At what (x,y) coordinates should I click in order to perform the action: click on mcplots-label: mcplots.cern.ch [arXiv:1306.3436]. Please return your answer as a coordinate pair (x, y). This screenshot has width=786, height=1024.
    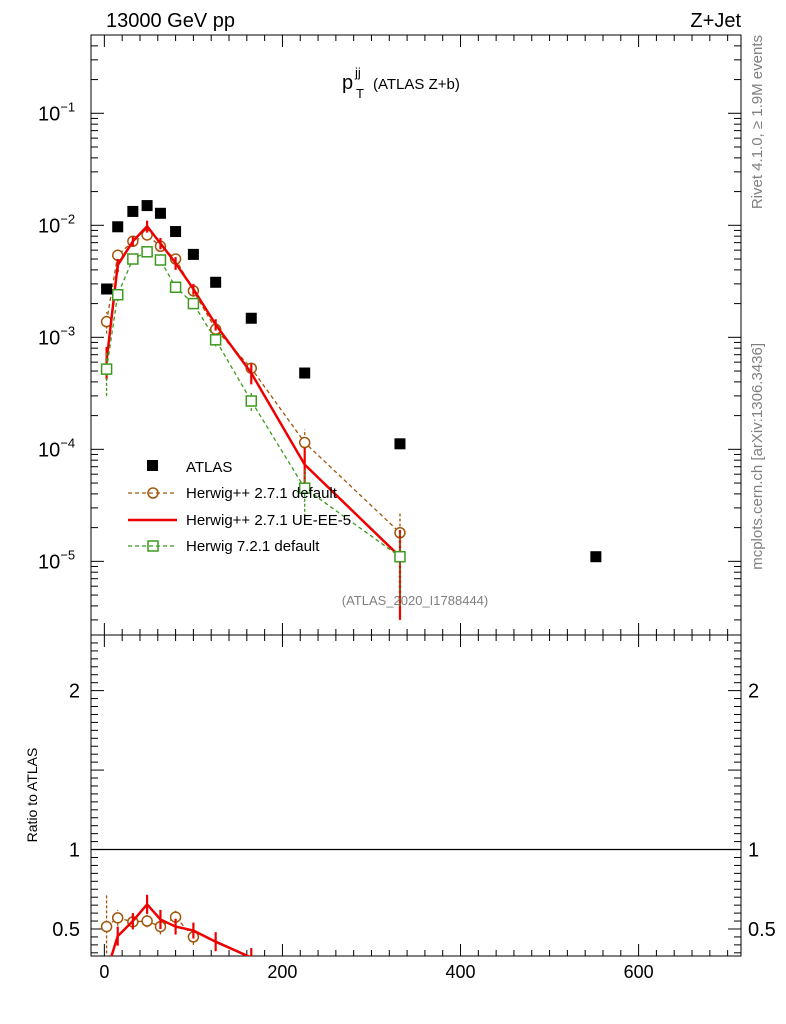
    Looking at the image, I should click on (757, 456).